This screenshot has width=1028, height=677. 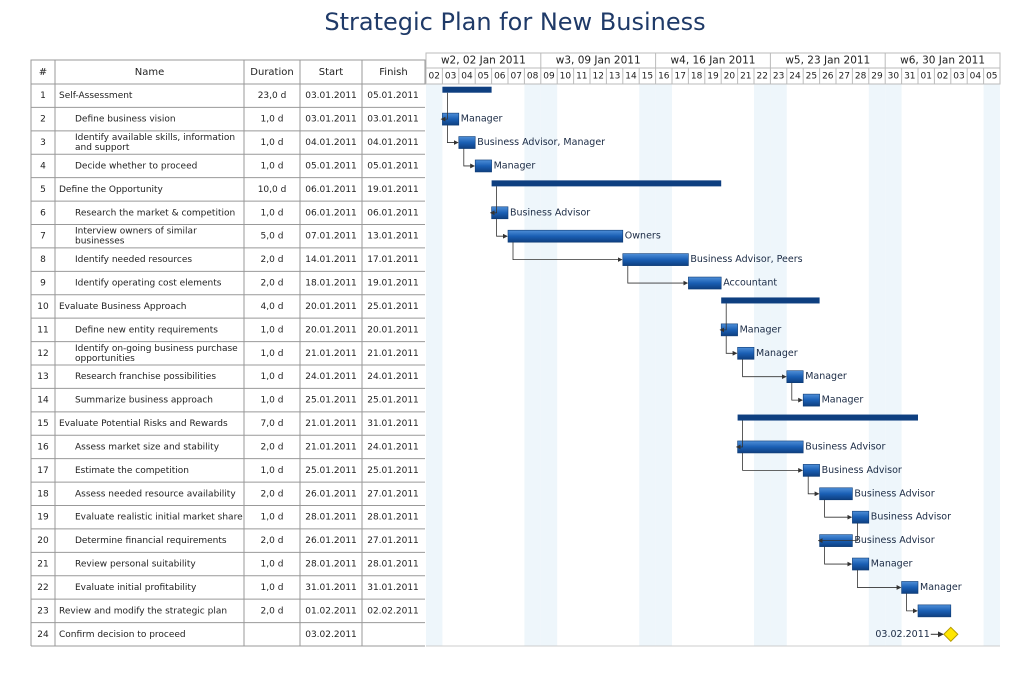 What do you see at coordinates (515, 77) in the screenshot?
I see `day-label: 07` at bounding box center [515, 77].